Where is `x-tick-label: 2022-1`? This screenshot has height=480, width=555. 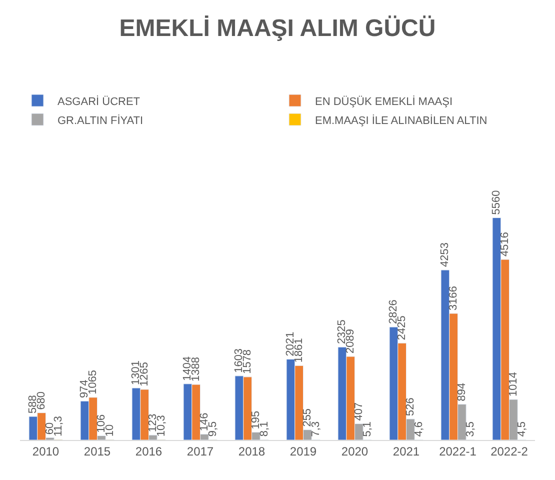 x-tick-label: 2022-1 is located at coordinates (458, 451).